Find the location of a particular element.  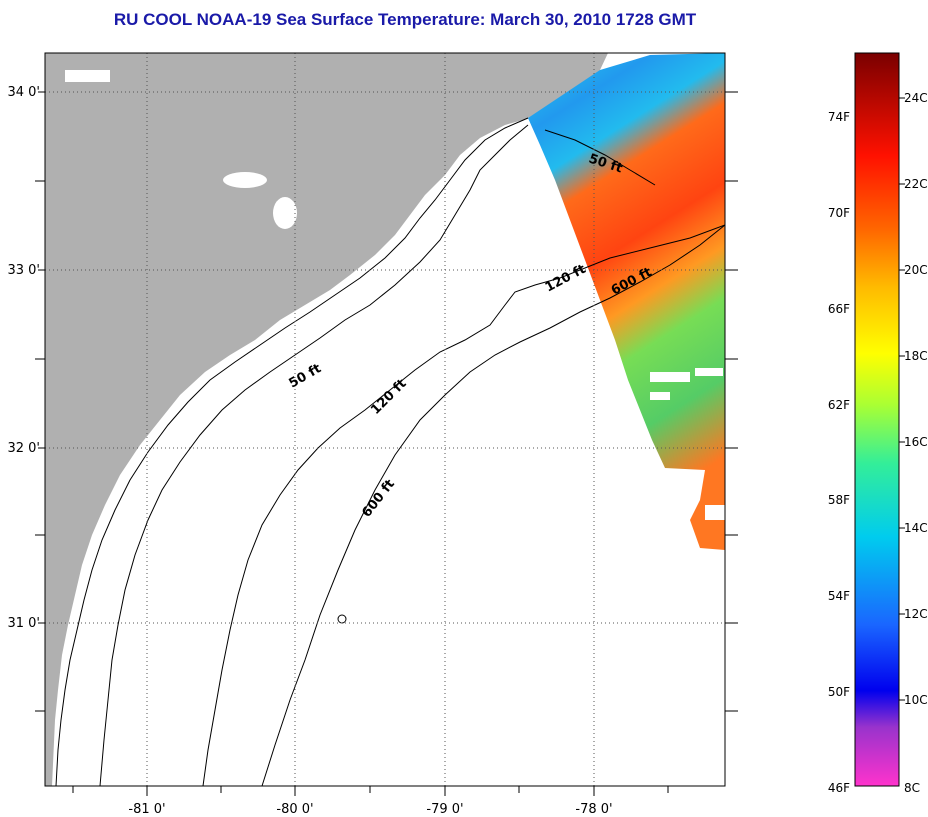

colorbar-c-label: 24C is located at coordinates (916, 98).